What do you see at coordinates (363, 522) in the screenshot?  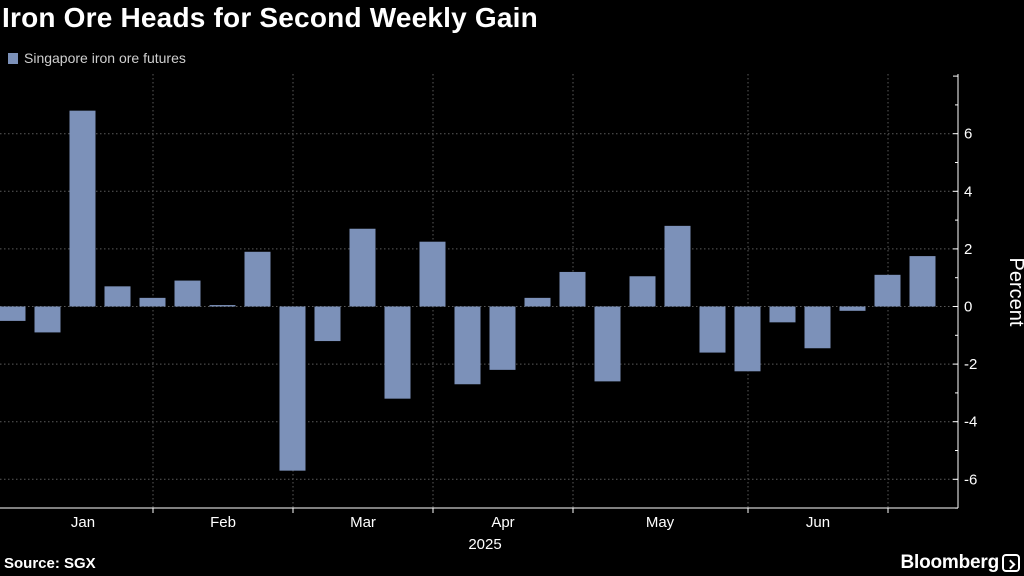 I see `x-tick-label: Mar` at bounding box center [363, 522].